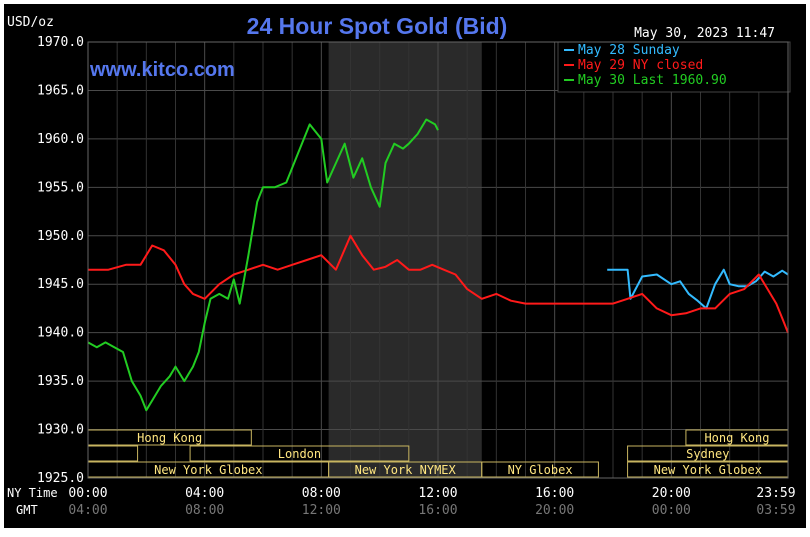  What do you see at coordinates (377, 26) in the screenshot?
I see `chart-title: 24 Hour Spot Gold (Bid)` at bounding box center [377, 26].